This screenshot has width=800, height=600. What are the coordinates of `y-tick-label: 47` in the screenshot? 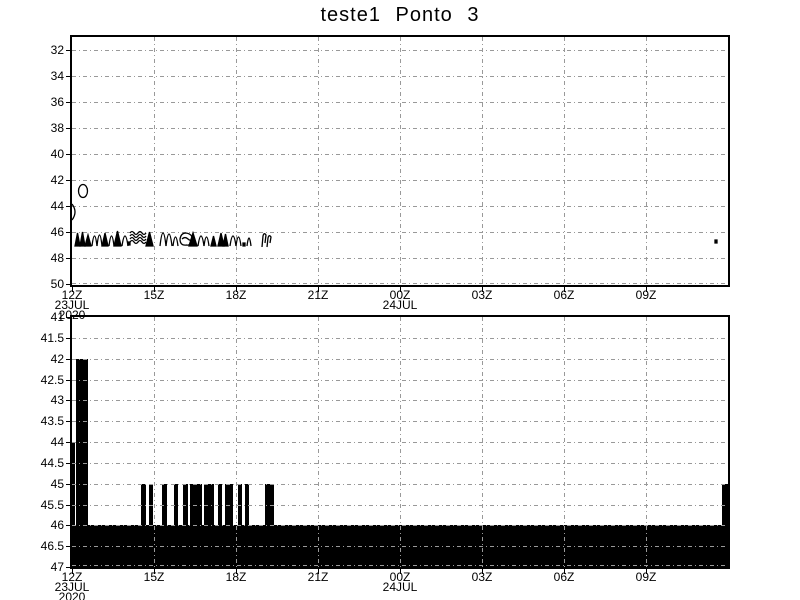 It's located at (57, 567).